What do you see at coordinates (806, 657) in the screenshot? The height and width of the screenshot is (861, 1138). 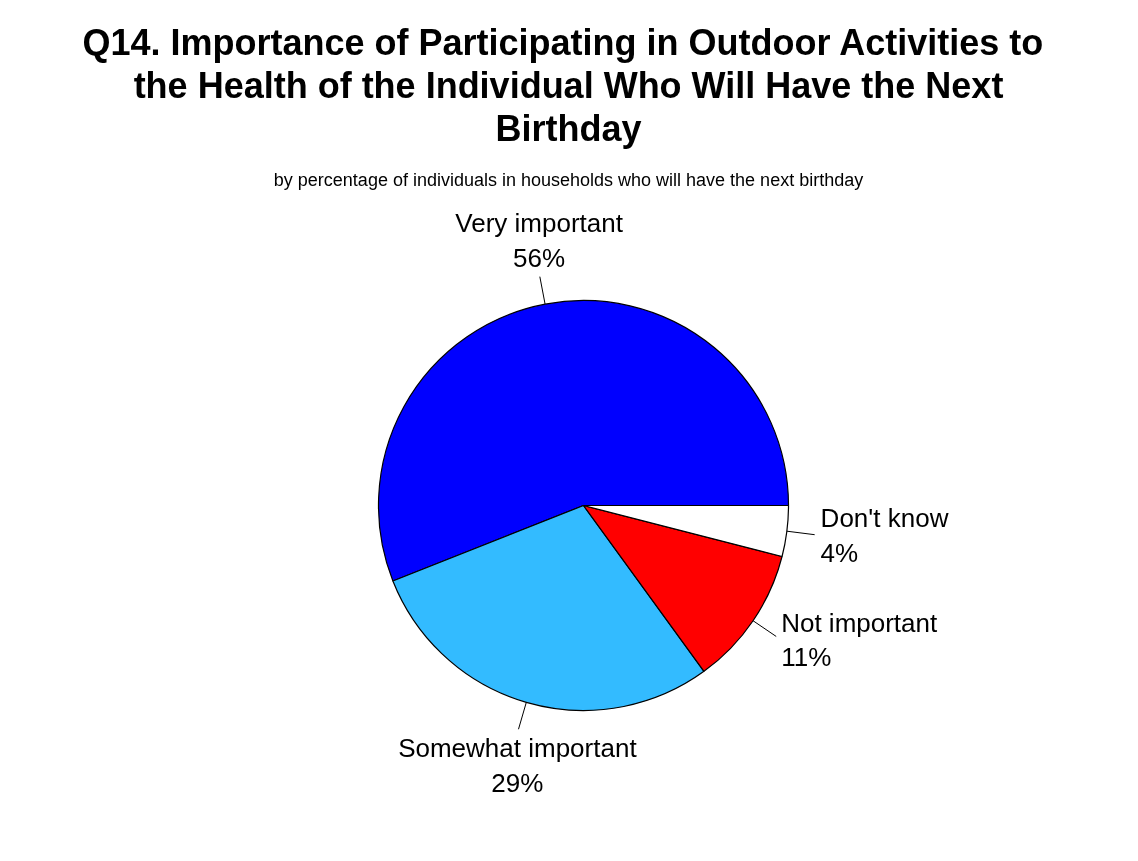 I see `data-label: 11%` at bounding box center [806, 657].